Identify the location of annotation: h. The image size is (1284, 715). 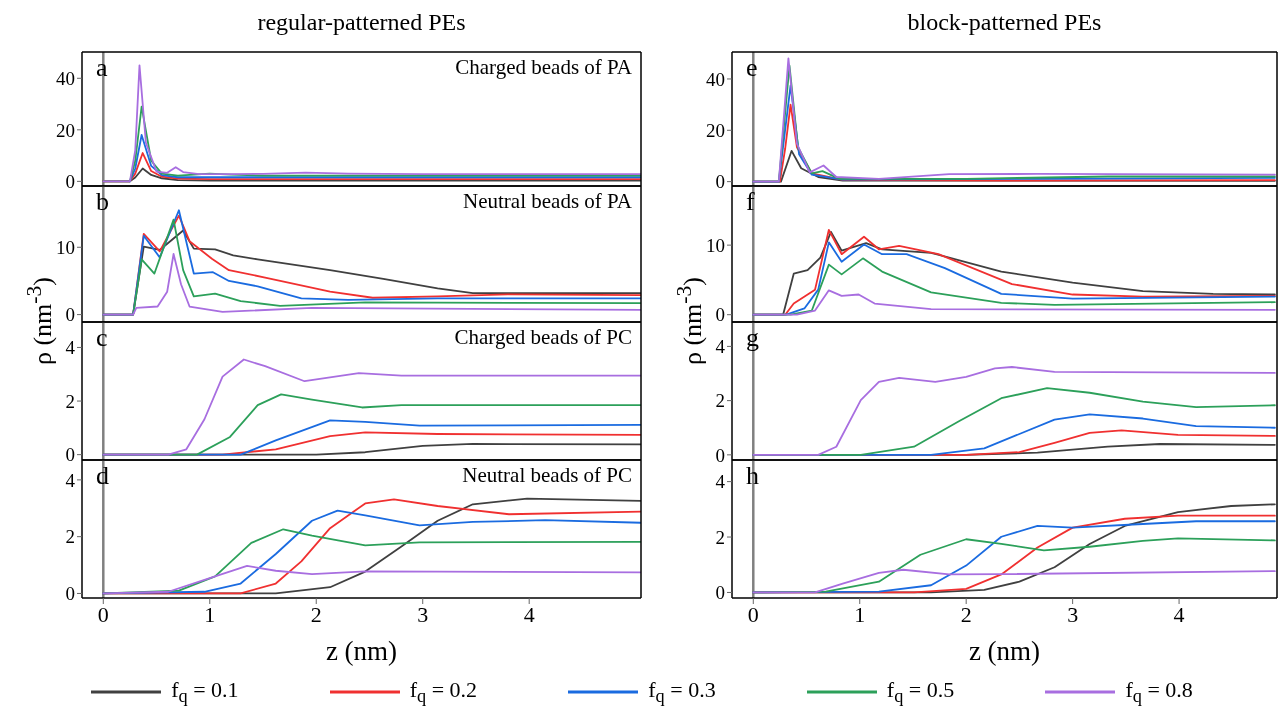
(752, 476).